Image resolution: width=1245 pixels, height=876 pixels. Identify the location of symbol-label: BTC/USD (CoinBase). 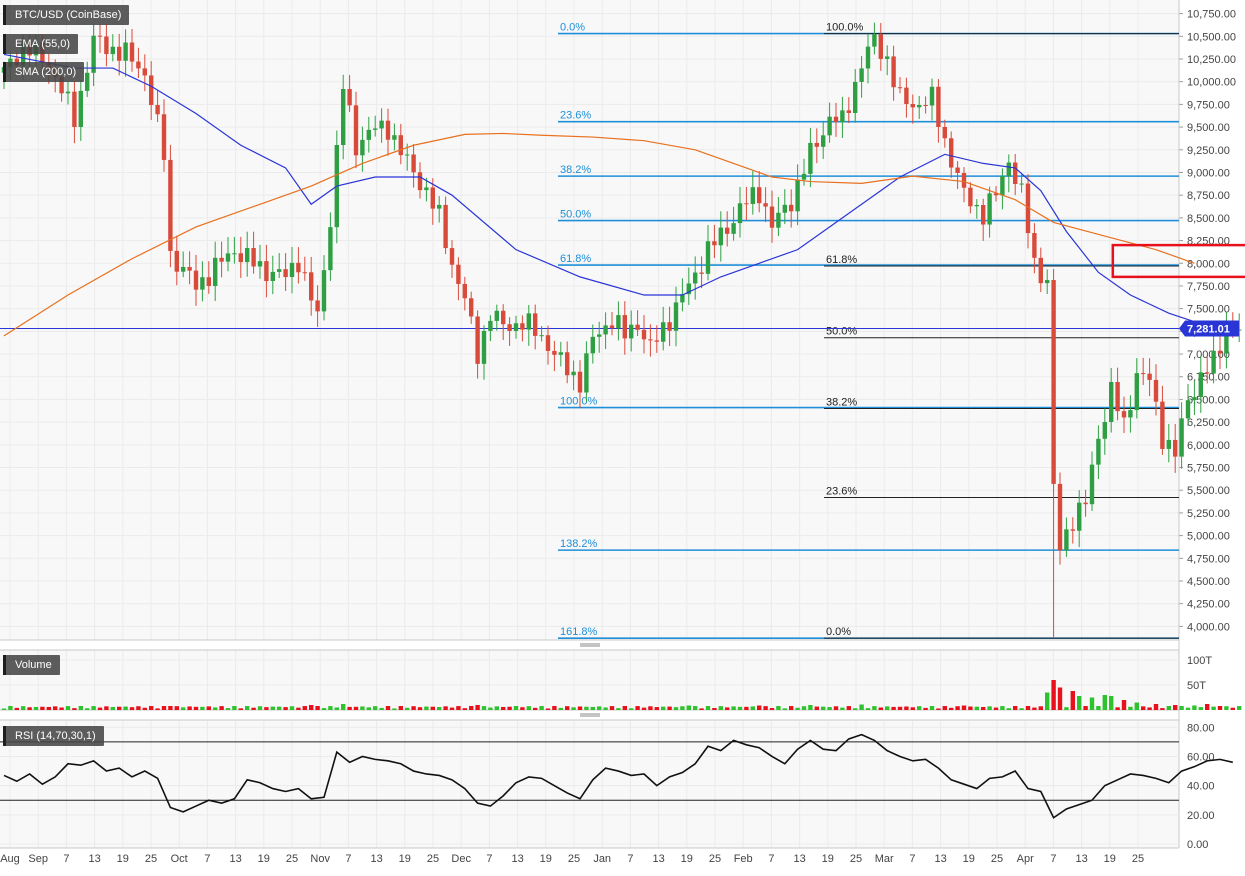
(66, 15).